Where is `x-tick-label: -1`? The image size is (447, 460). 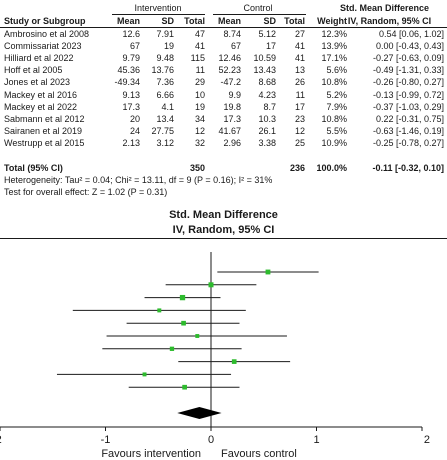
x-tick-label: -1 is located at coordinates (106, 440).